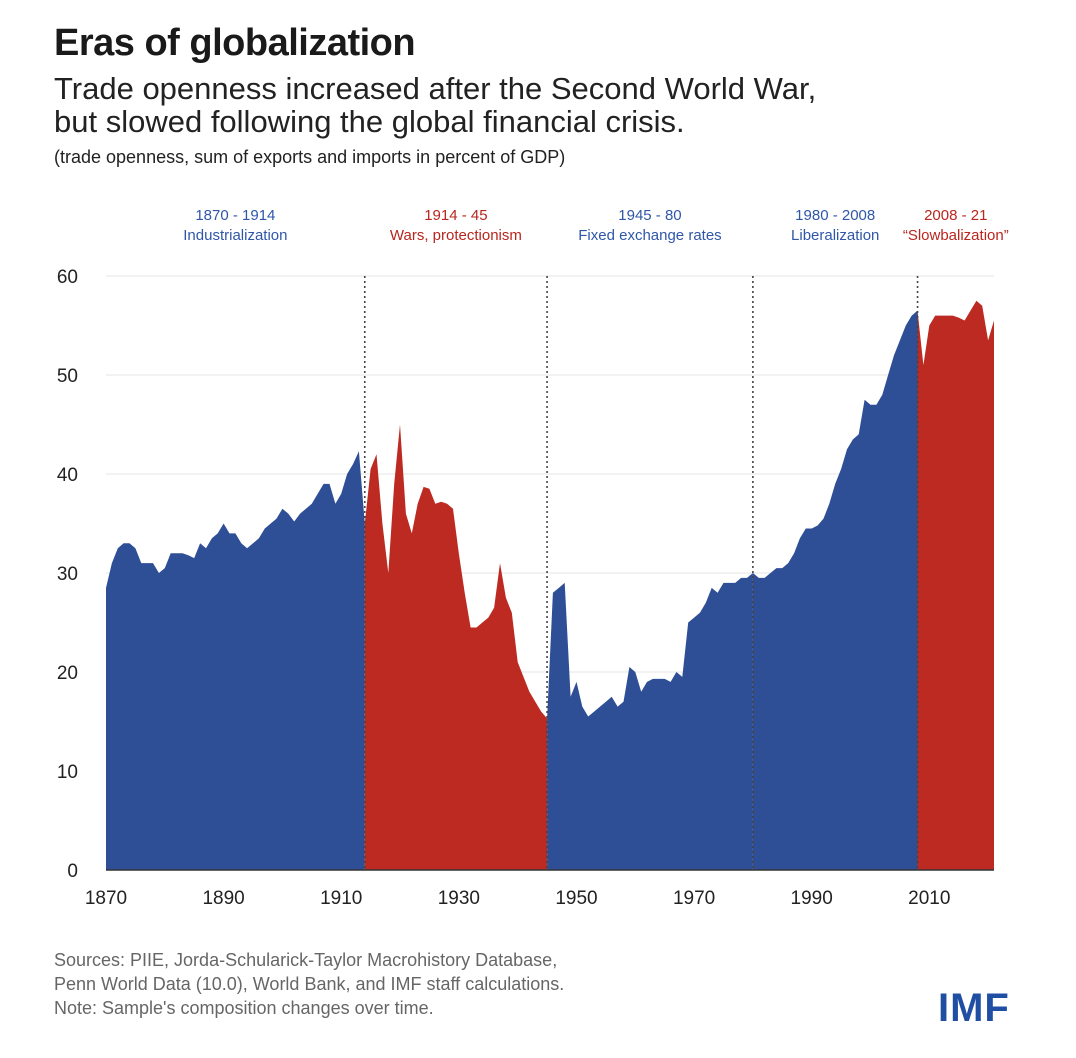 Image resolution: width=1076 pixels, height=1058 pixels. What do you see at coordinates (235, 215) in the screenshot?
I see `era-period-label-1: 1870 - 1914` at bounding box center [235, 215].